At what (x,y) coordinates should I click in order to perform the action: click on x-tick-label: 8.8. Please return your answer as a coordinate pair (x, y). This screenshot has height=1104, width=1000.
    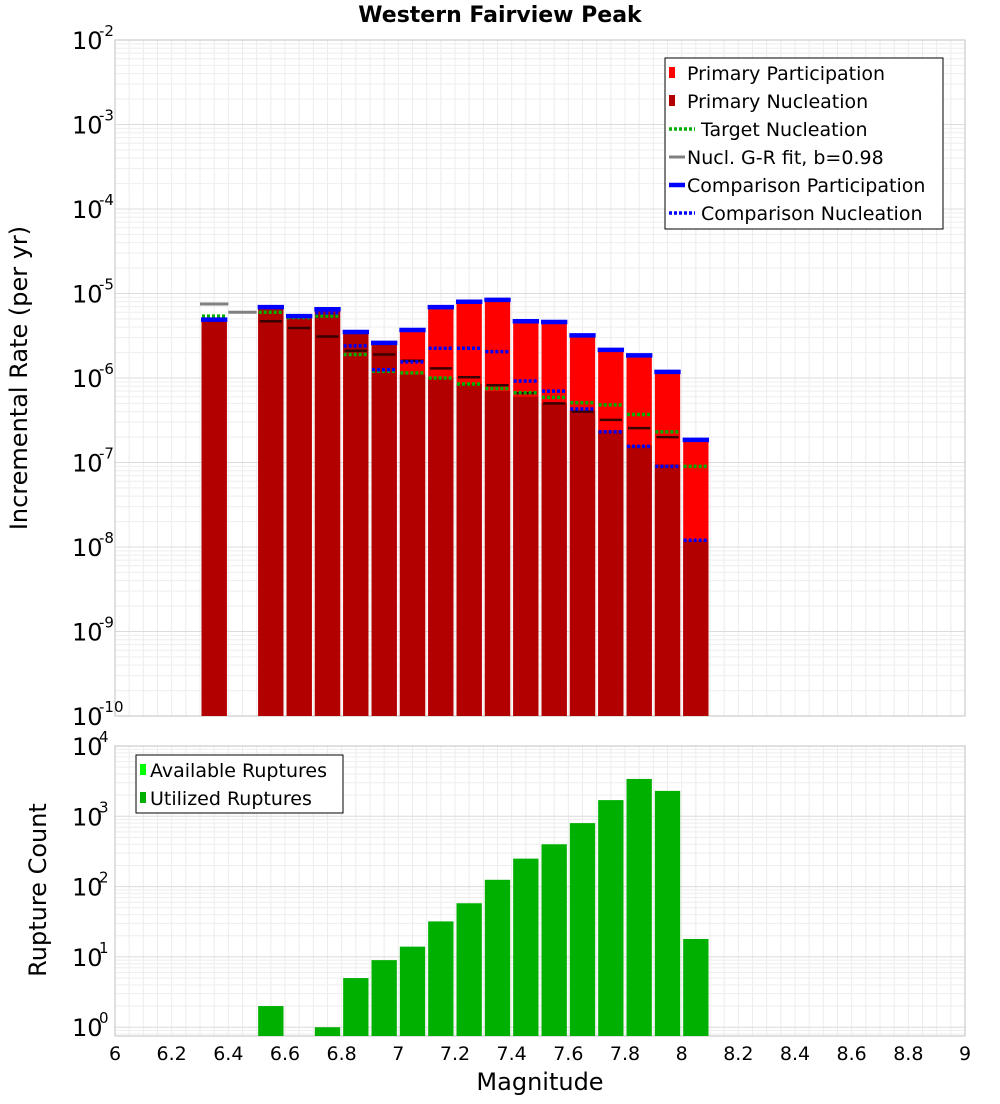
    Looking at the image, I should click on (908, 1054).